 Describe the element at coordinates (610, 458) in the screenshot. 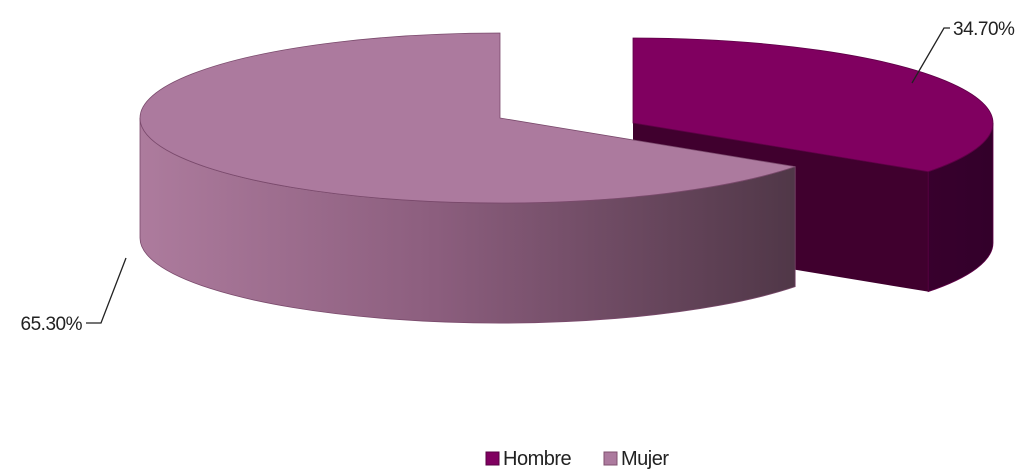

I see `legend-swatch-mujer` at that location.